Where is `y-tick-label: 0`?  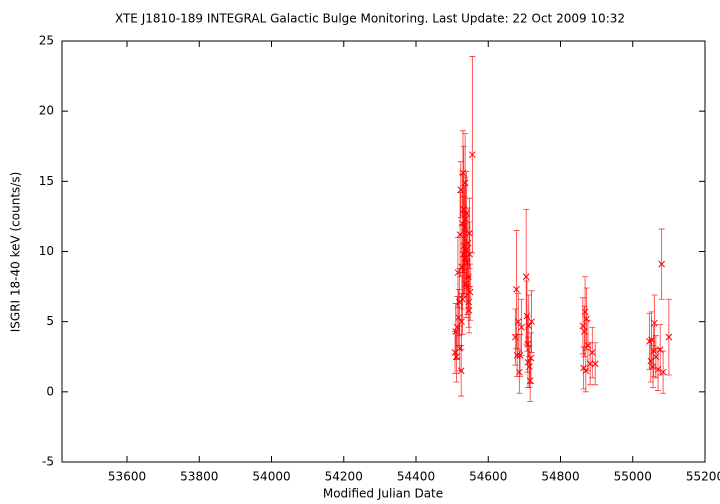
y-tick-label: 0 is located at coordinates (50, 391).